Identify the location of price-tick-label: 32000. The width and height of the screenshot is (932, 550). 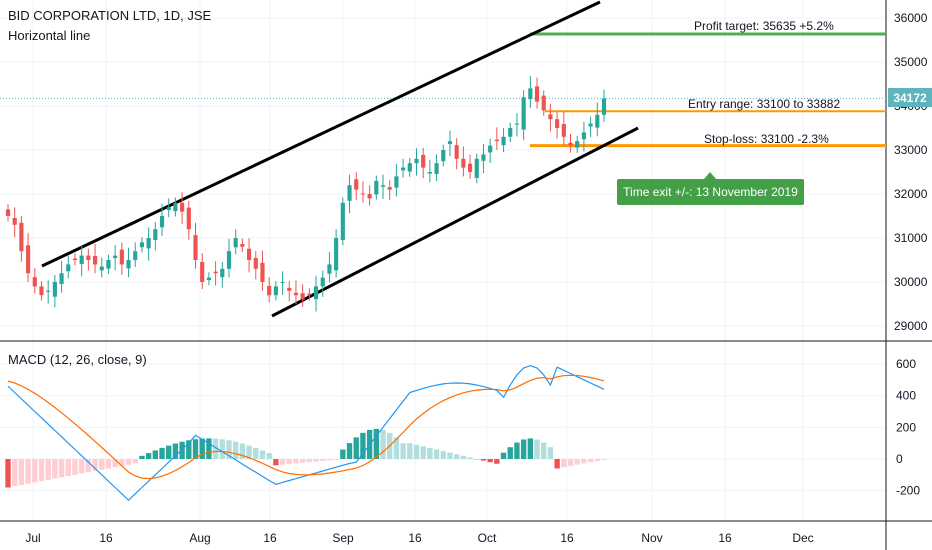
(911, 194).